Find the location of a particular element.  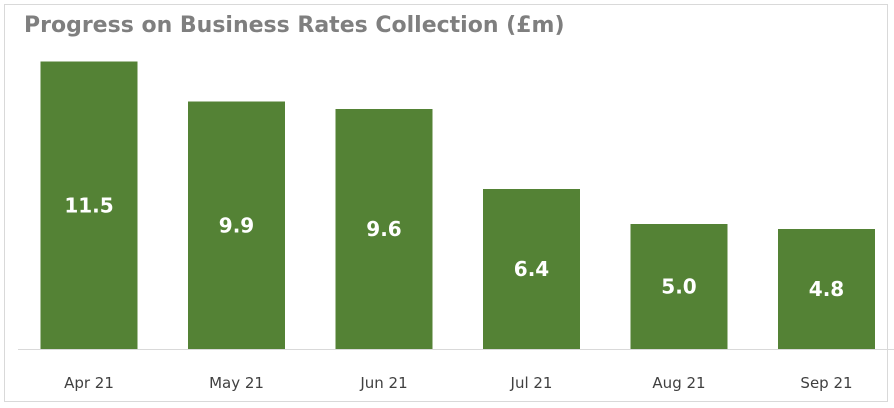

data-label: 5.0 is located at coordinates (678, 287).